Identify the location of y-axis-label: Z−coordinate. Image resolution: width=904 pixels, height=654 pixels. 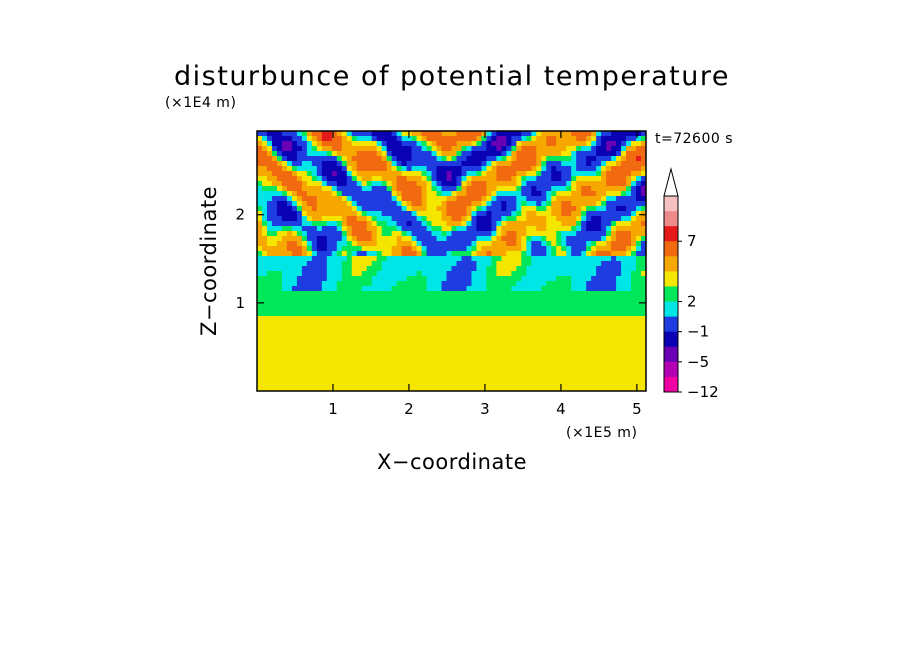
(209, 261).